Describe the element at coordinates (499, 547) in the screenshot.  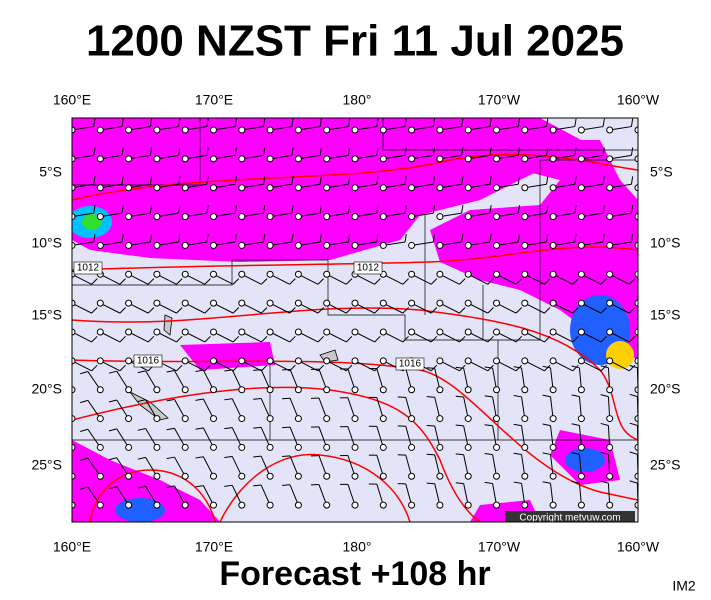
I see `longitude-label: 170°W` at that location.